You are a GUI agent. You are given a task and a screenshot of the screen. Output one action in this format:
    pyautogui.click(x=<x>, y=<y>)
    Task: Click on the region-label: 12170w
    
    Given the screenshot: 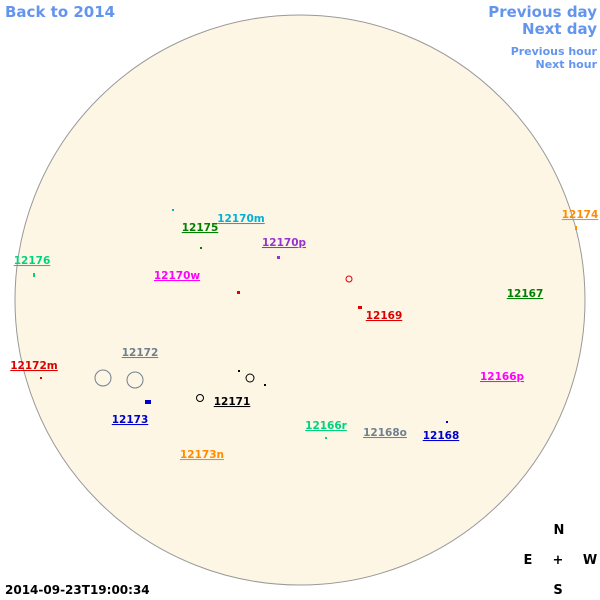 What is the action you would take?
    pyautogui.click(x=177, y=276)
    